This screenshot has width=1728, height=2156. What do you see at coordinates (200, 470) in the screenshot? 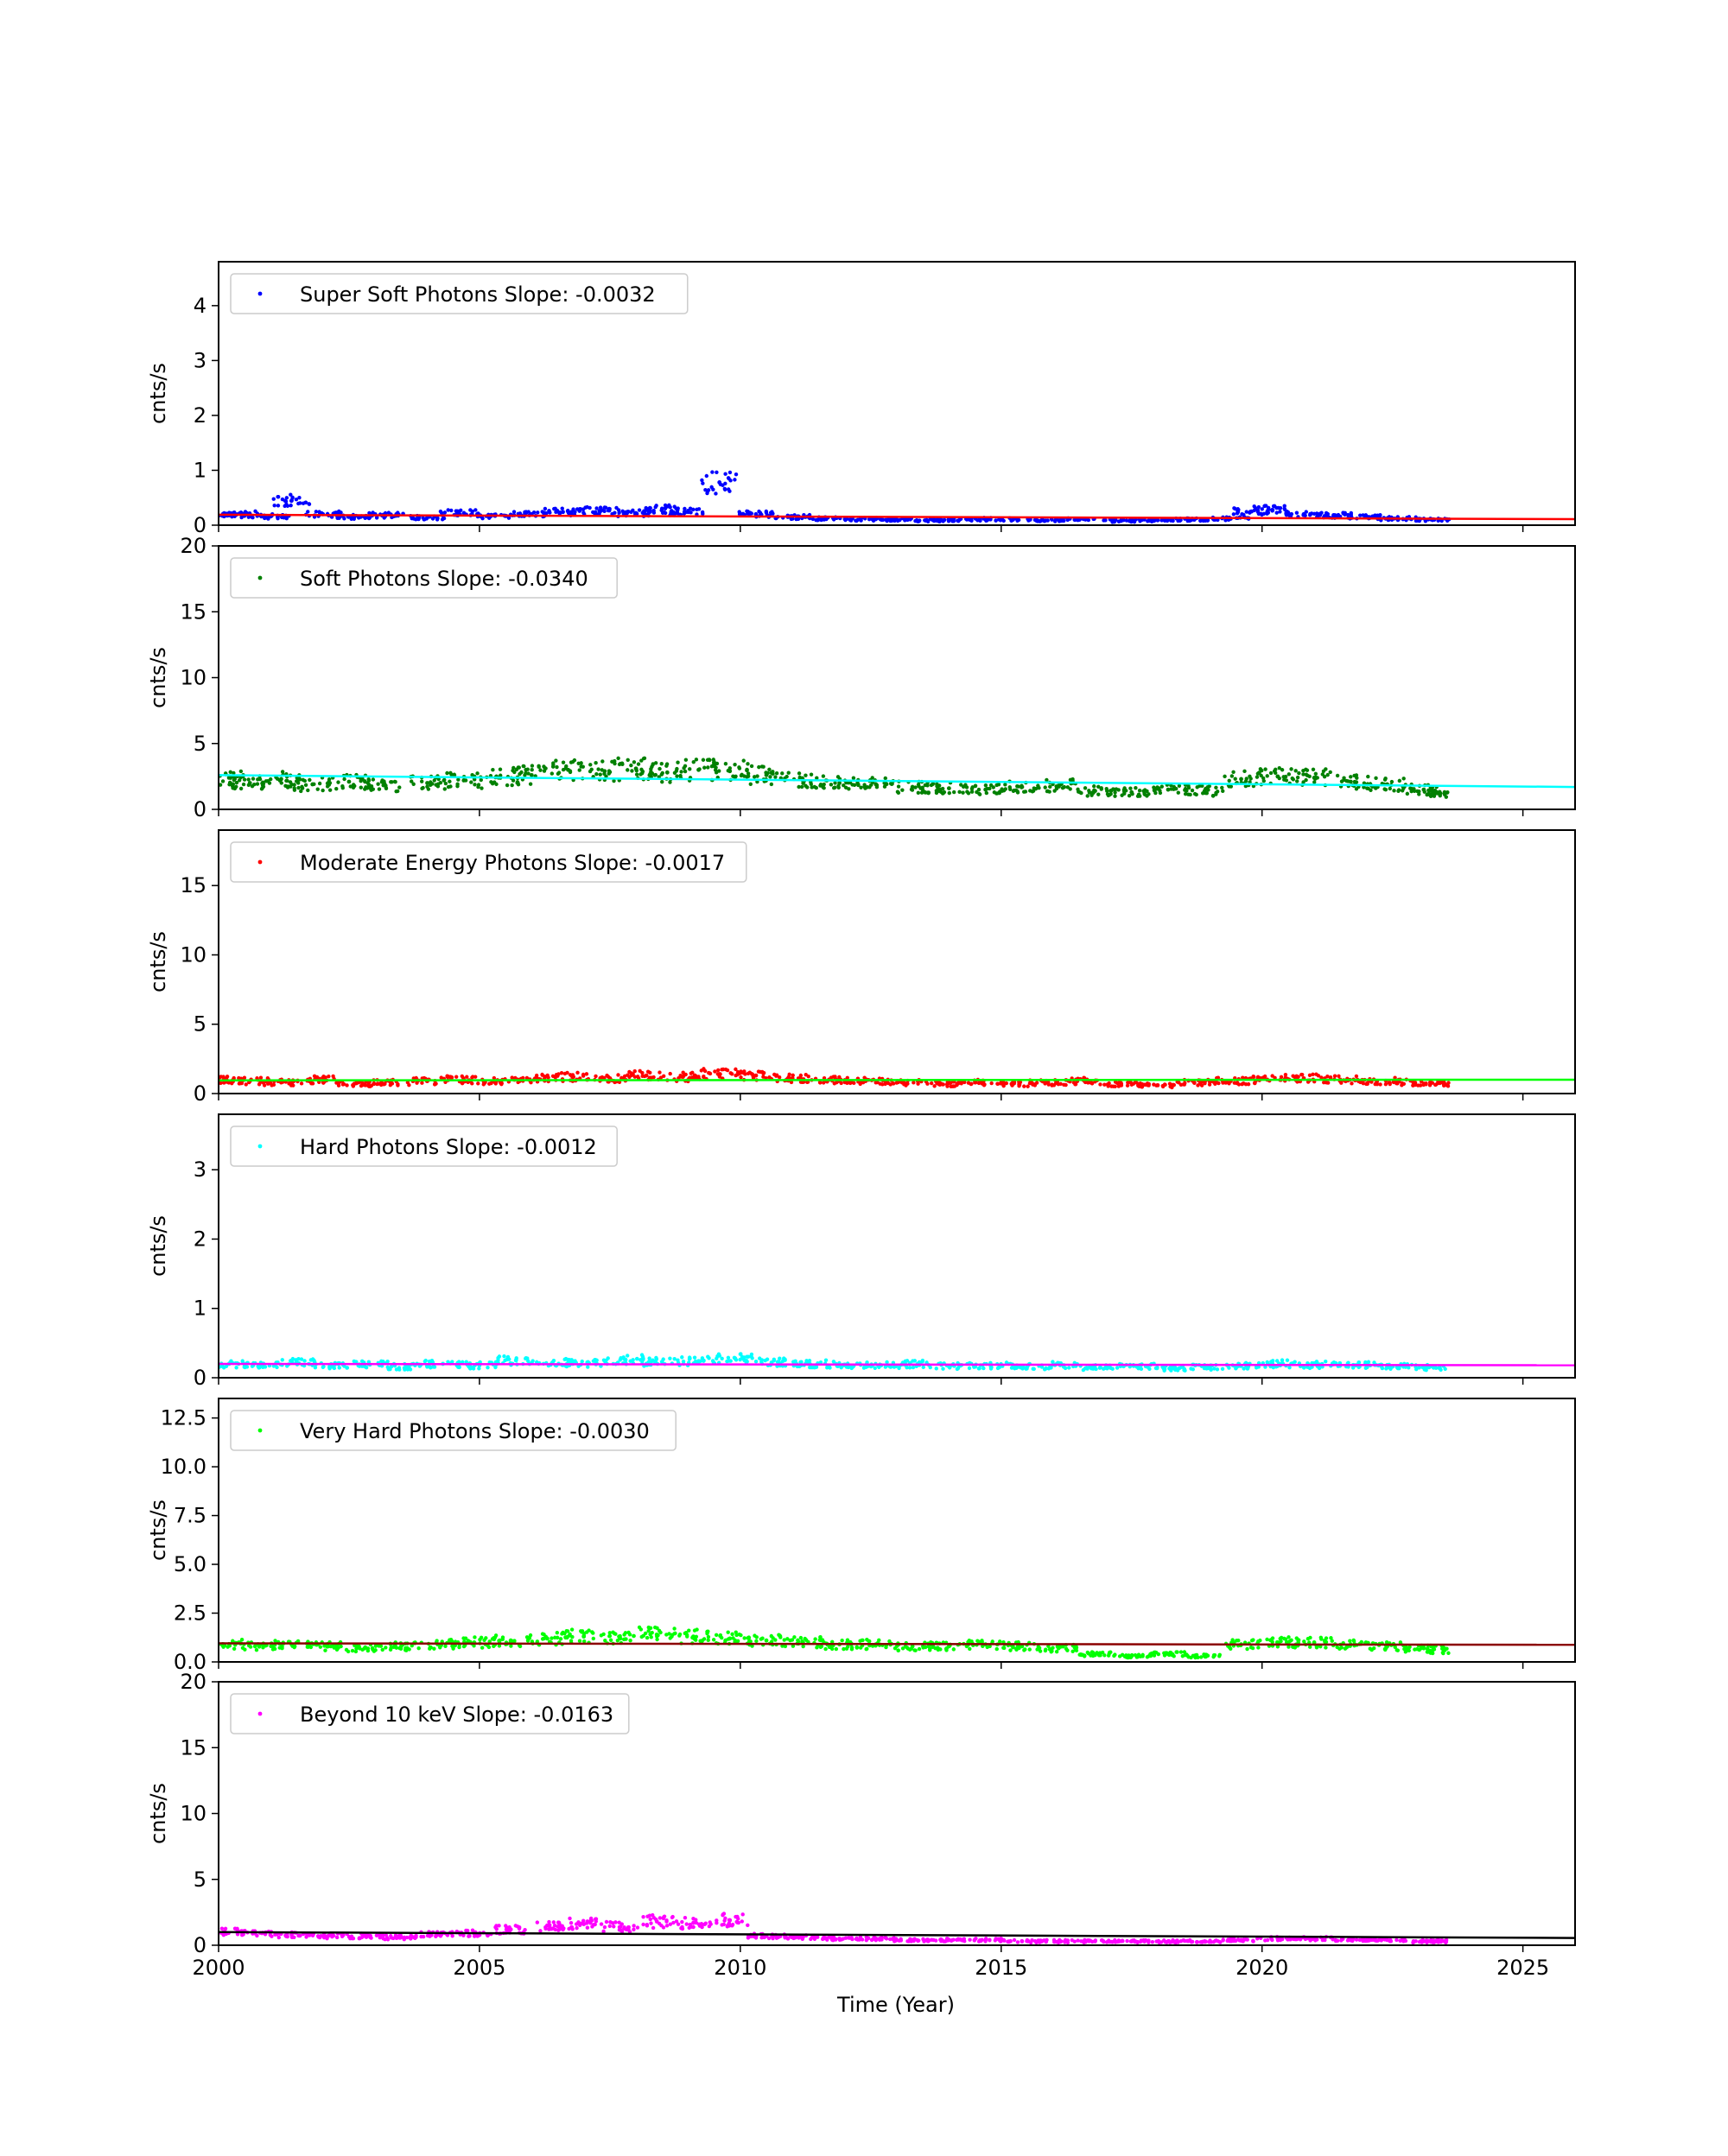
I see `y-tick-label: 1` at bounding box center [200, 470].